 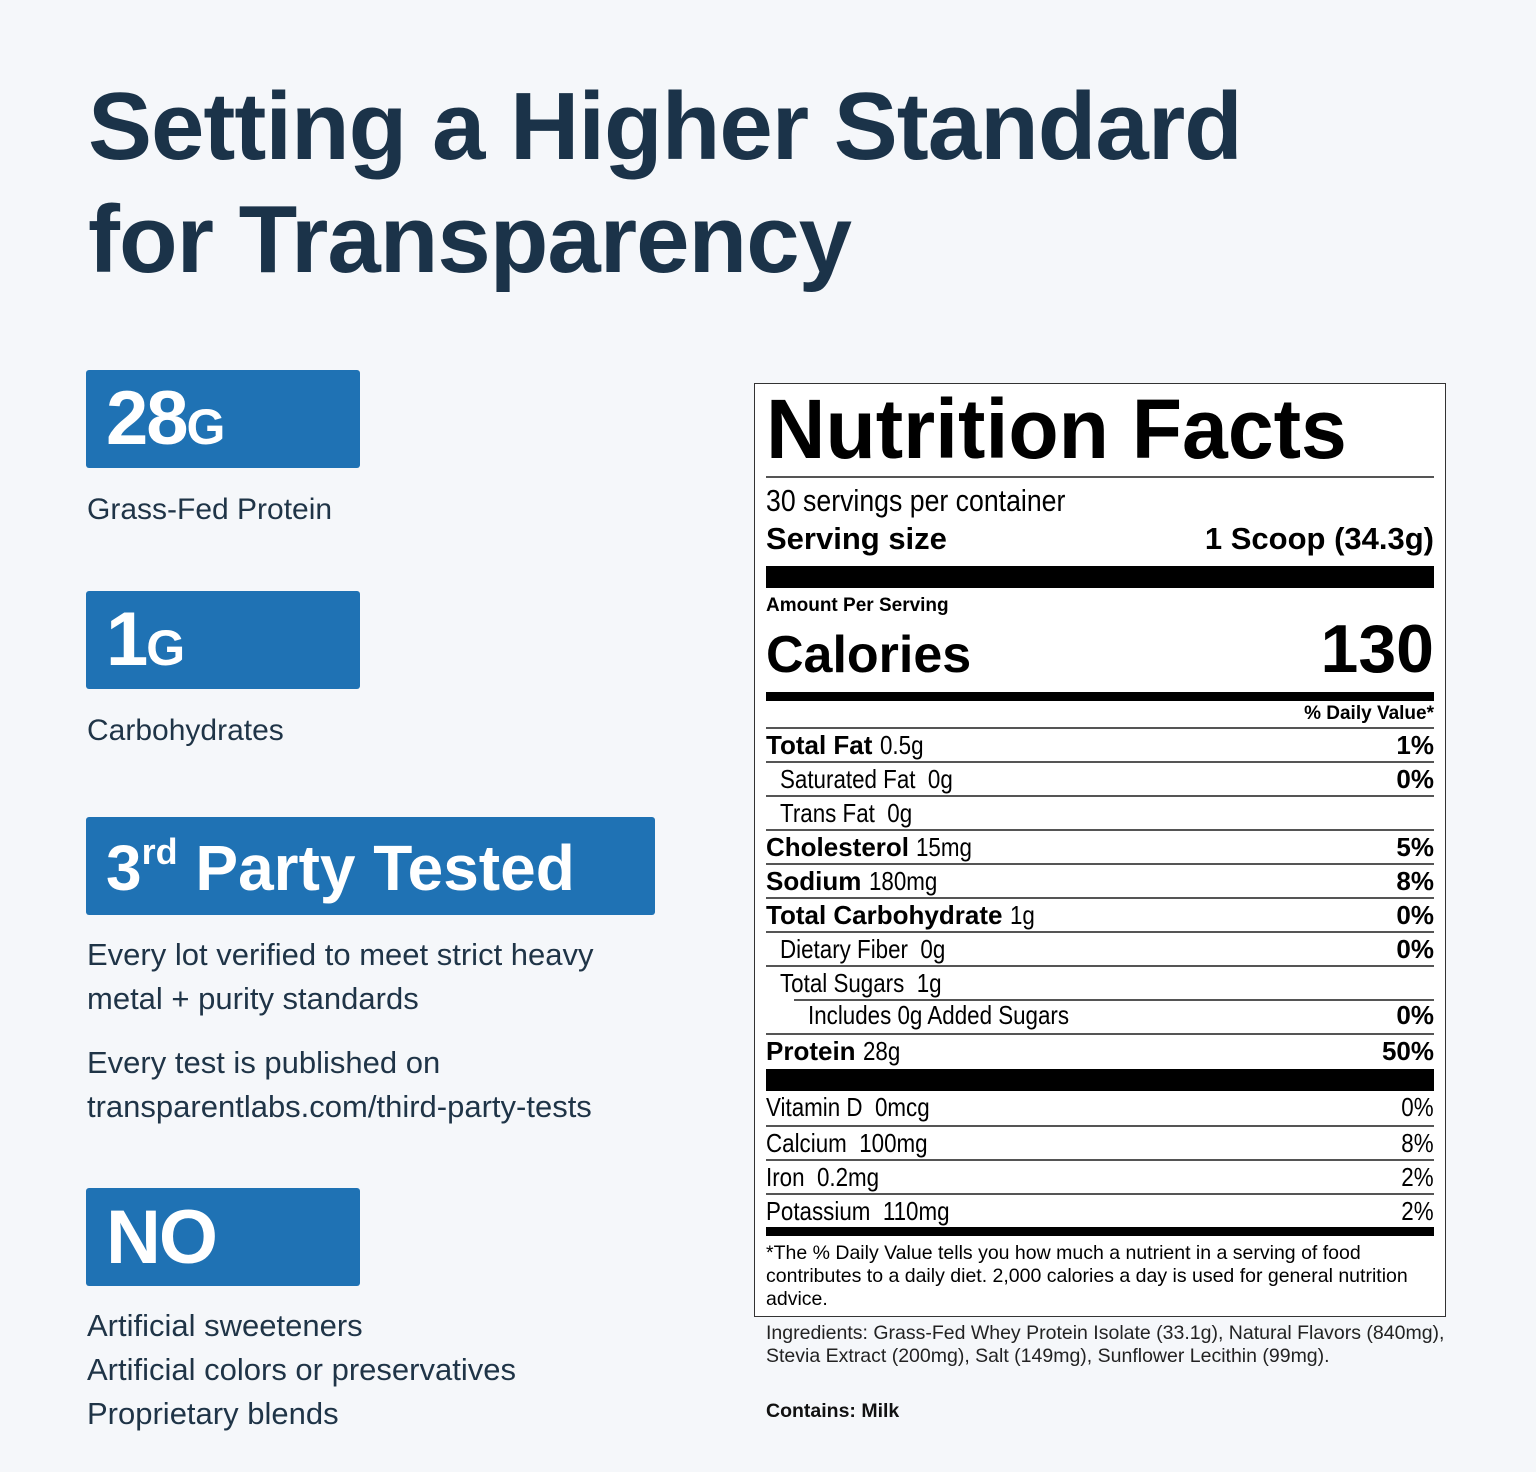 What do you see at coordinates (869, 655) in the screenshot?
I see `calories-label: Calories` at bounding box center [869, 655].